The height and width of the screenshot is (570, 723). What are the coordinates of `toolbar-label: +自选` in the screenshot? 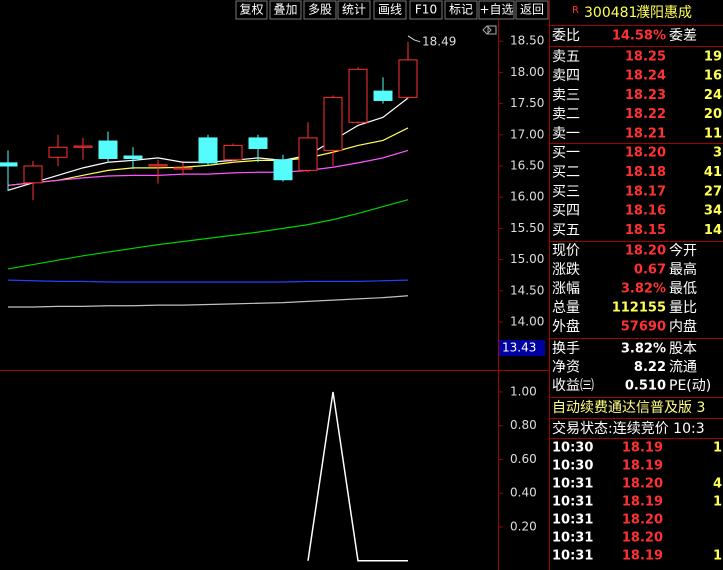 It's located at (496, 10).